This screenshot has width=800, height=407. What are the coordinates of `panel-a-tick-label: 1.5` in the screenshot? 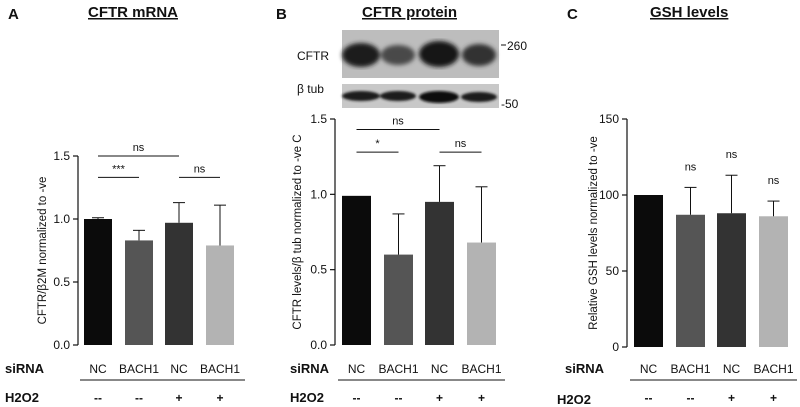 It's located at (61, 156).